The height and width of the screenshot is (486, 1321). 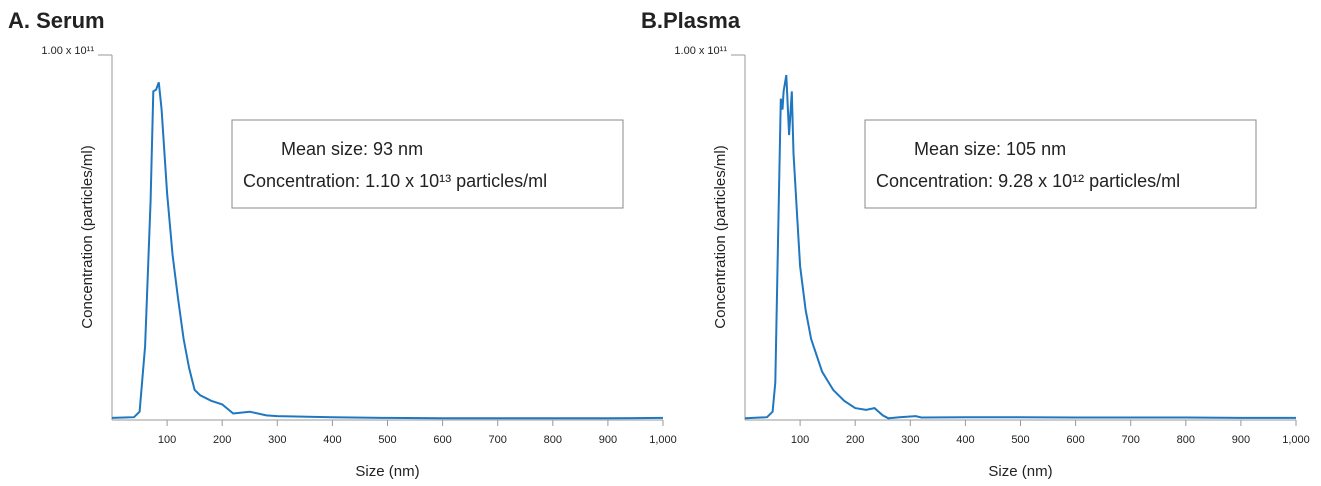 I want to click on annotation: Concentration: 1.10 x 10¹³ particles/ml, so click(x=395, y=181).